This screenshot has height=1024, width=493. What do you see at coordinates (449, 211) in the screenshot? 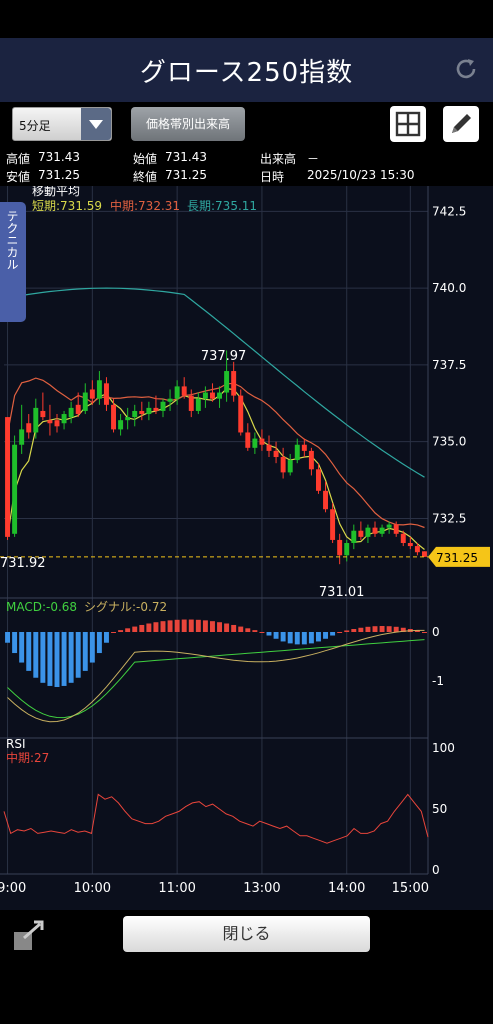
I see `y-tick-label: 742.5` at bounding box center [449, 211].